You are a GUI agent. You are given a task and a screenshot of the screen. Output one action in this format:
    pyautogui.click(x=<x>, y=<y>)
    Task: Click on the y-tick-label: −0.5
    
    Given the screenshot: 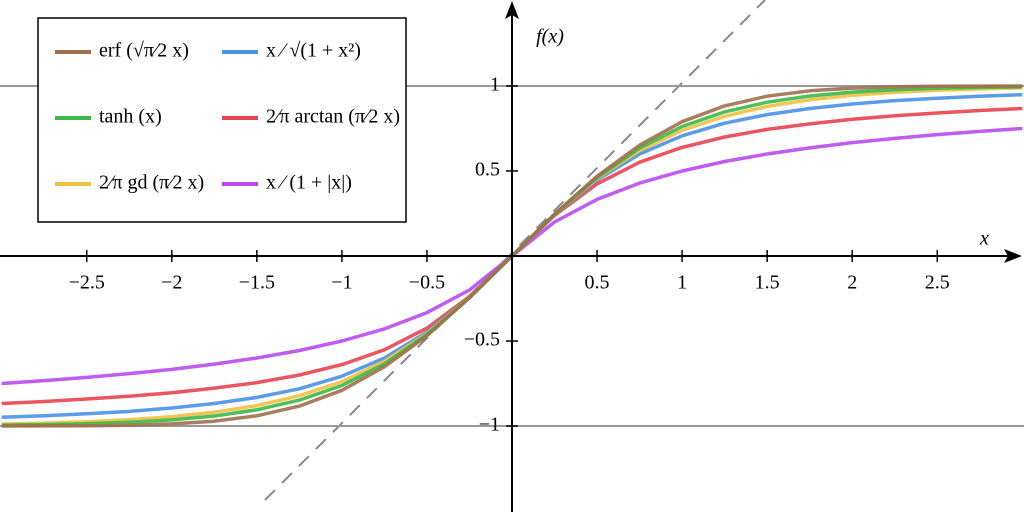 What is the action you would take?
    pyautogui.click(x=482, y=340)
    